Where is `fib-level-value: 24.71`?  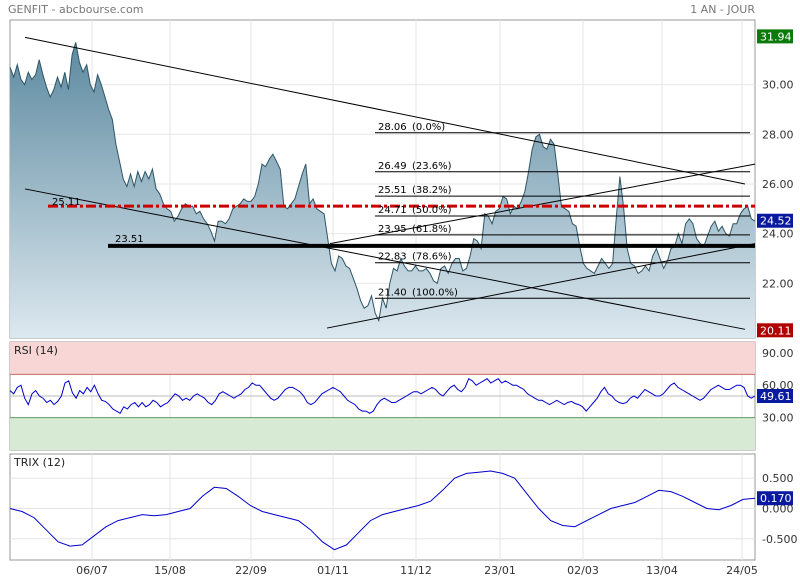
fib-level-value: 24.71 is located at coordinates (392, 210).